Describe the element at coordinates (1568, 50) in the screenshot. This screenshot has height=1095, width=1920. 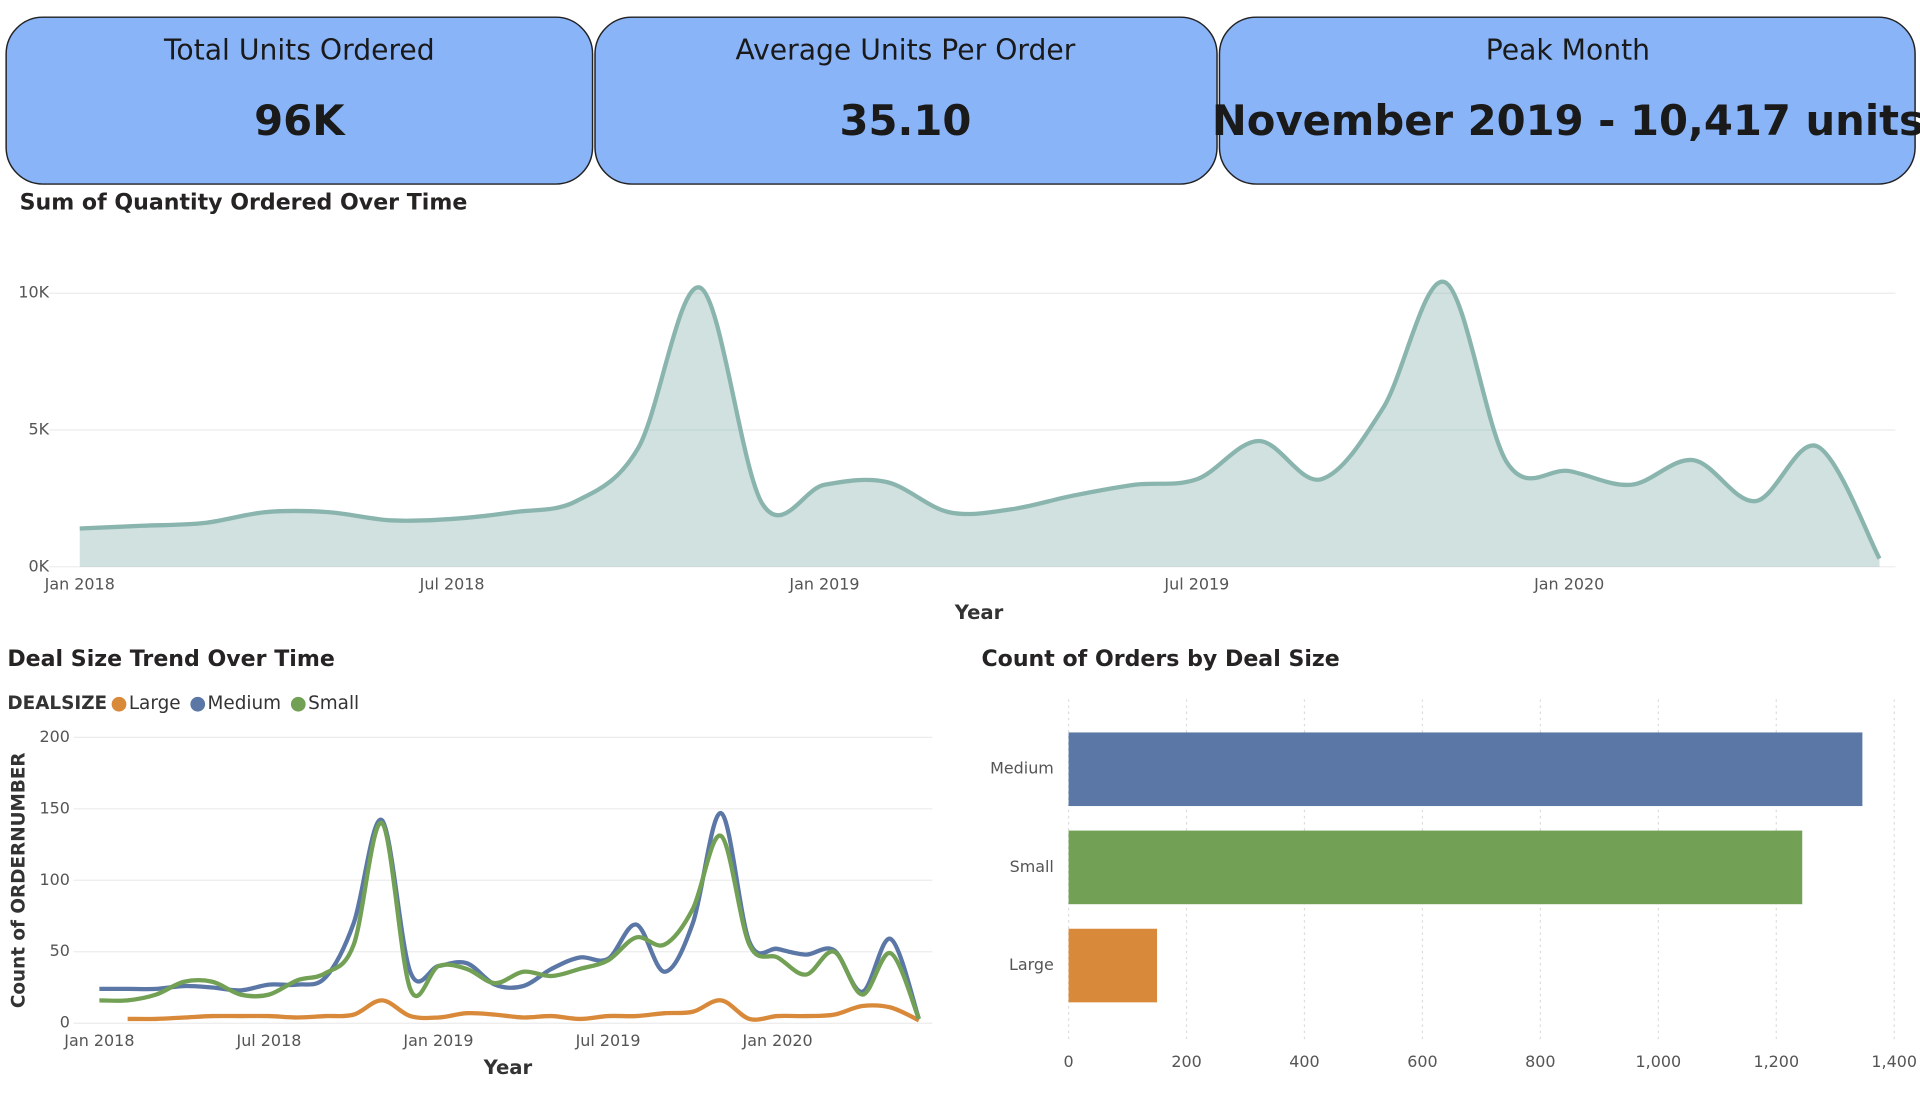
I see `kpi-title: Peak Month` at that location.